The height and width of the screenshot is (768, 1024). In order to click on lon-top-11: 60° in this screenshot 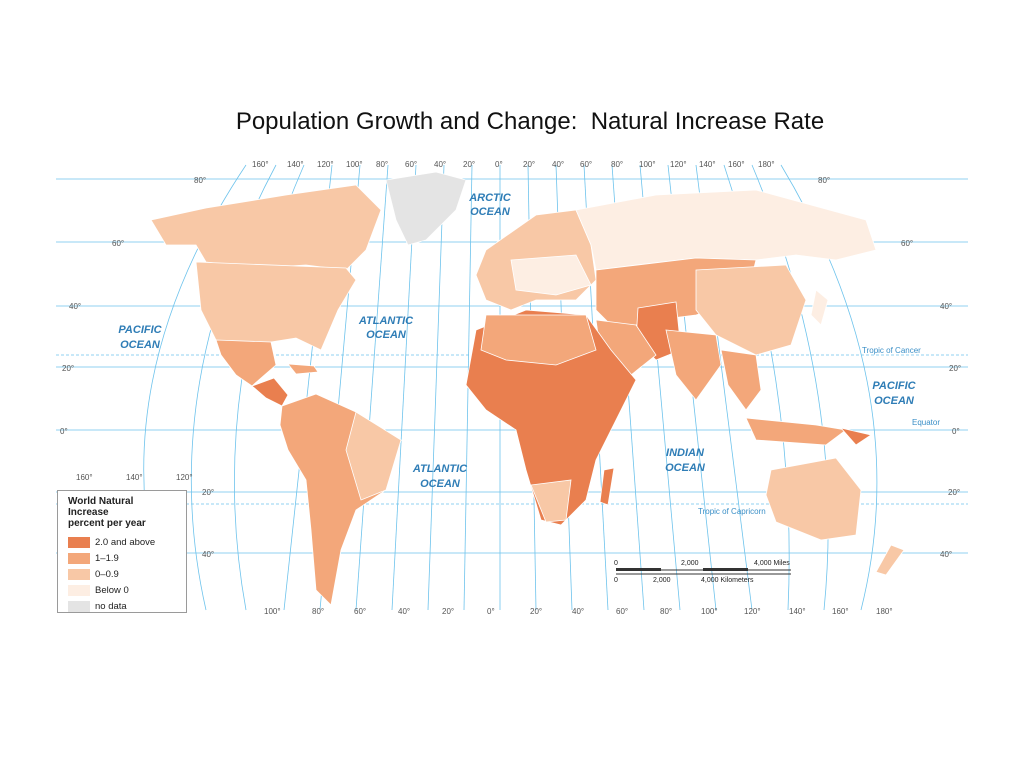, I will do `click(586, 164)`.